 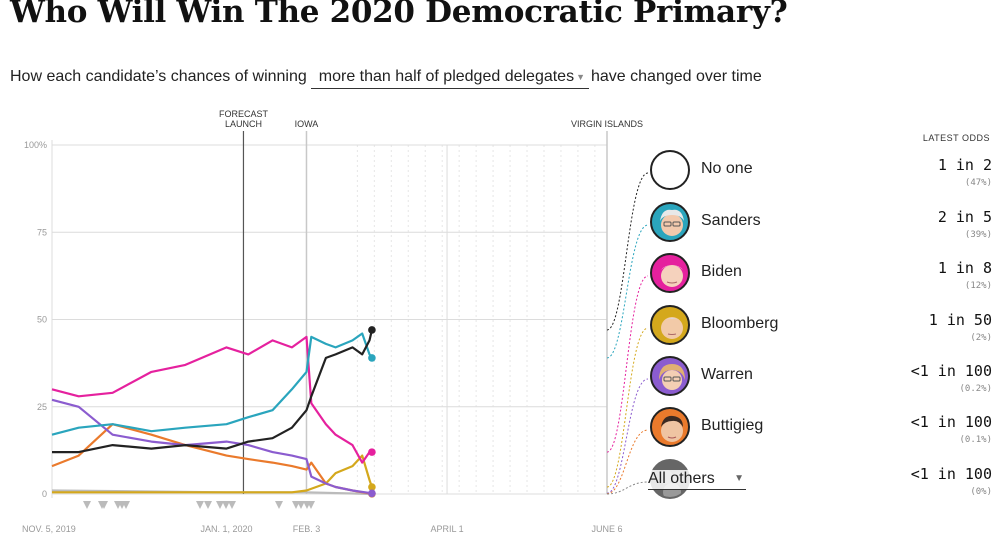 I want to click on event-label: IOWA, so click(x=307, y=124).